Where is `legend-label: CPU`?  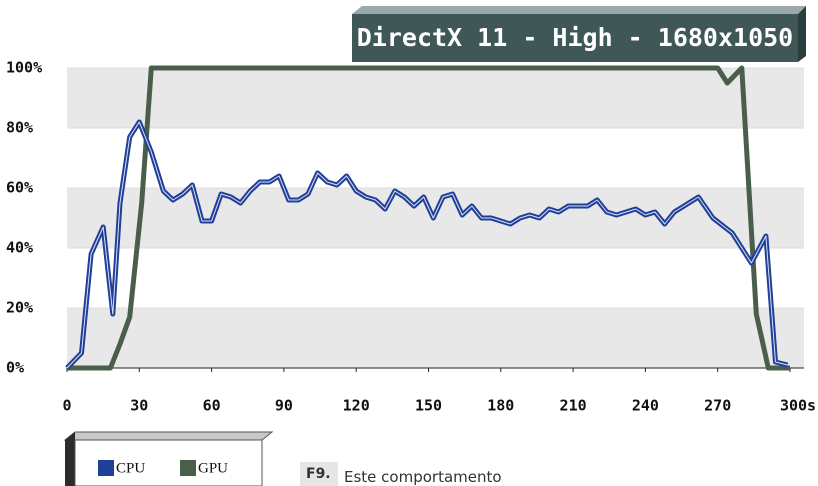
legend-label: CPU is located at coordinates (130, 468).